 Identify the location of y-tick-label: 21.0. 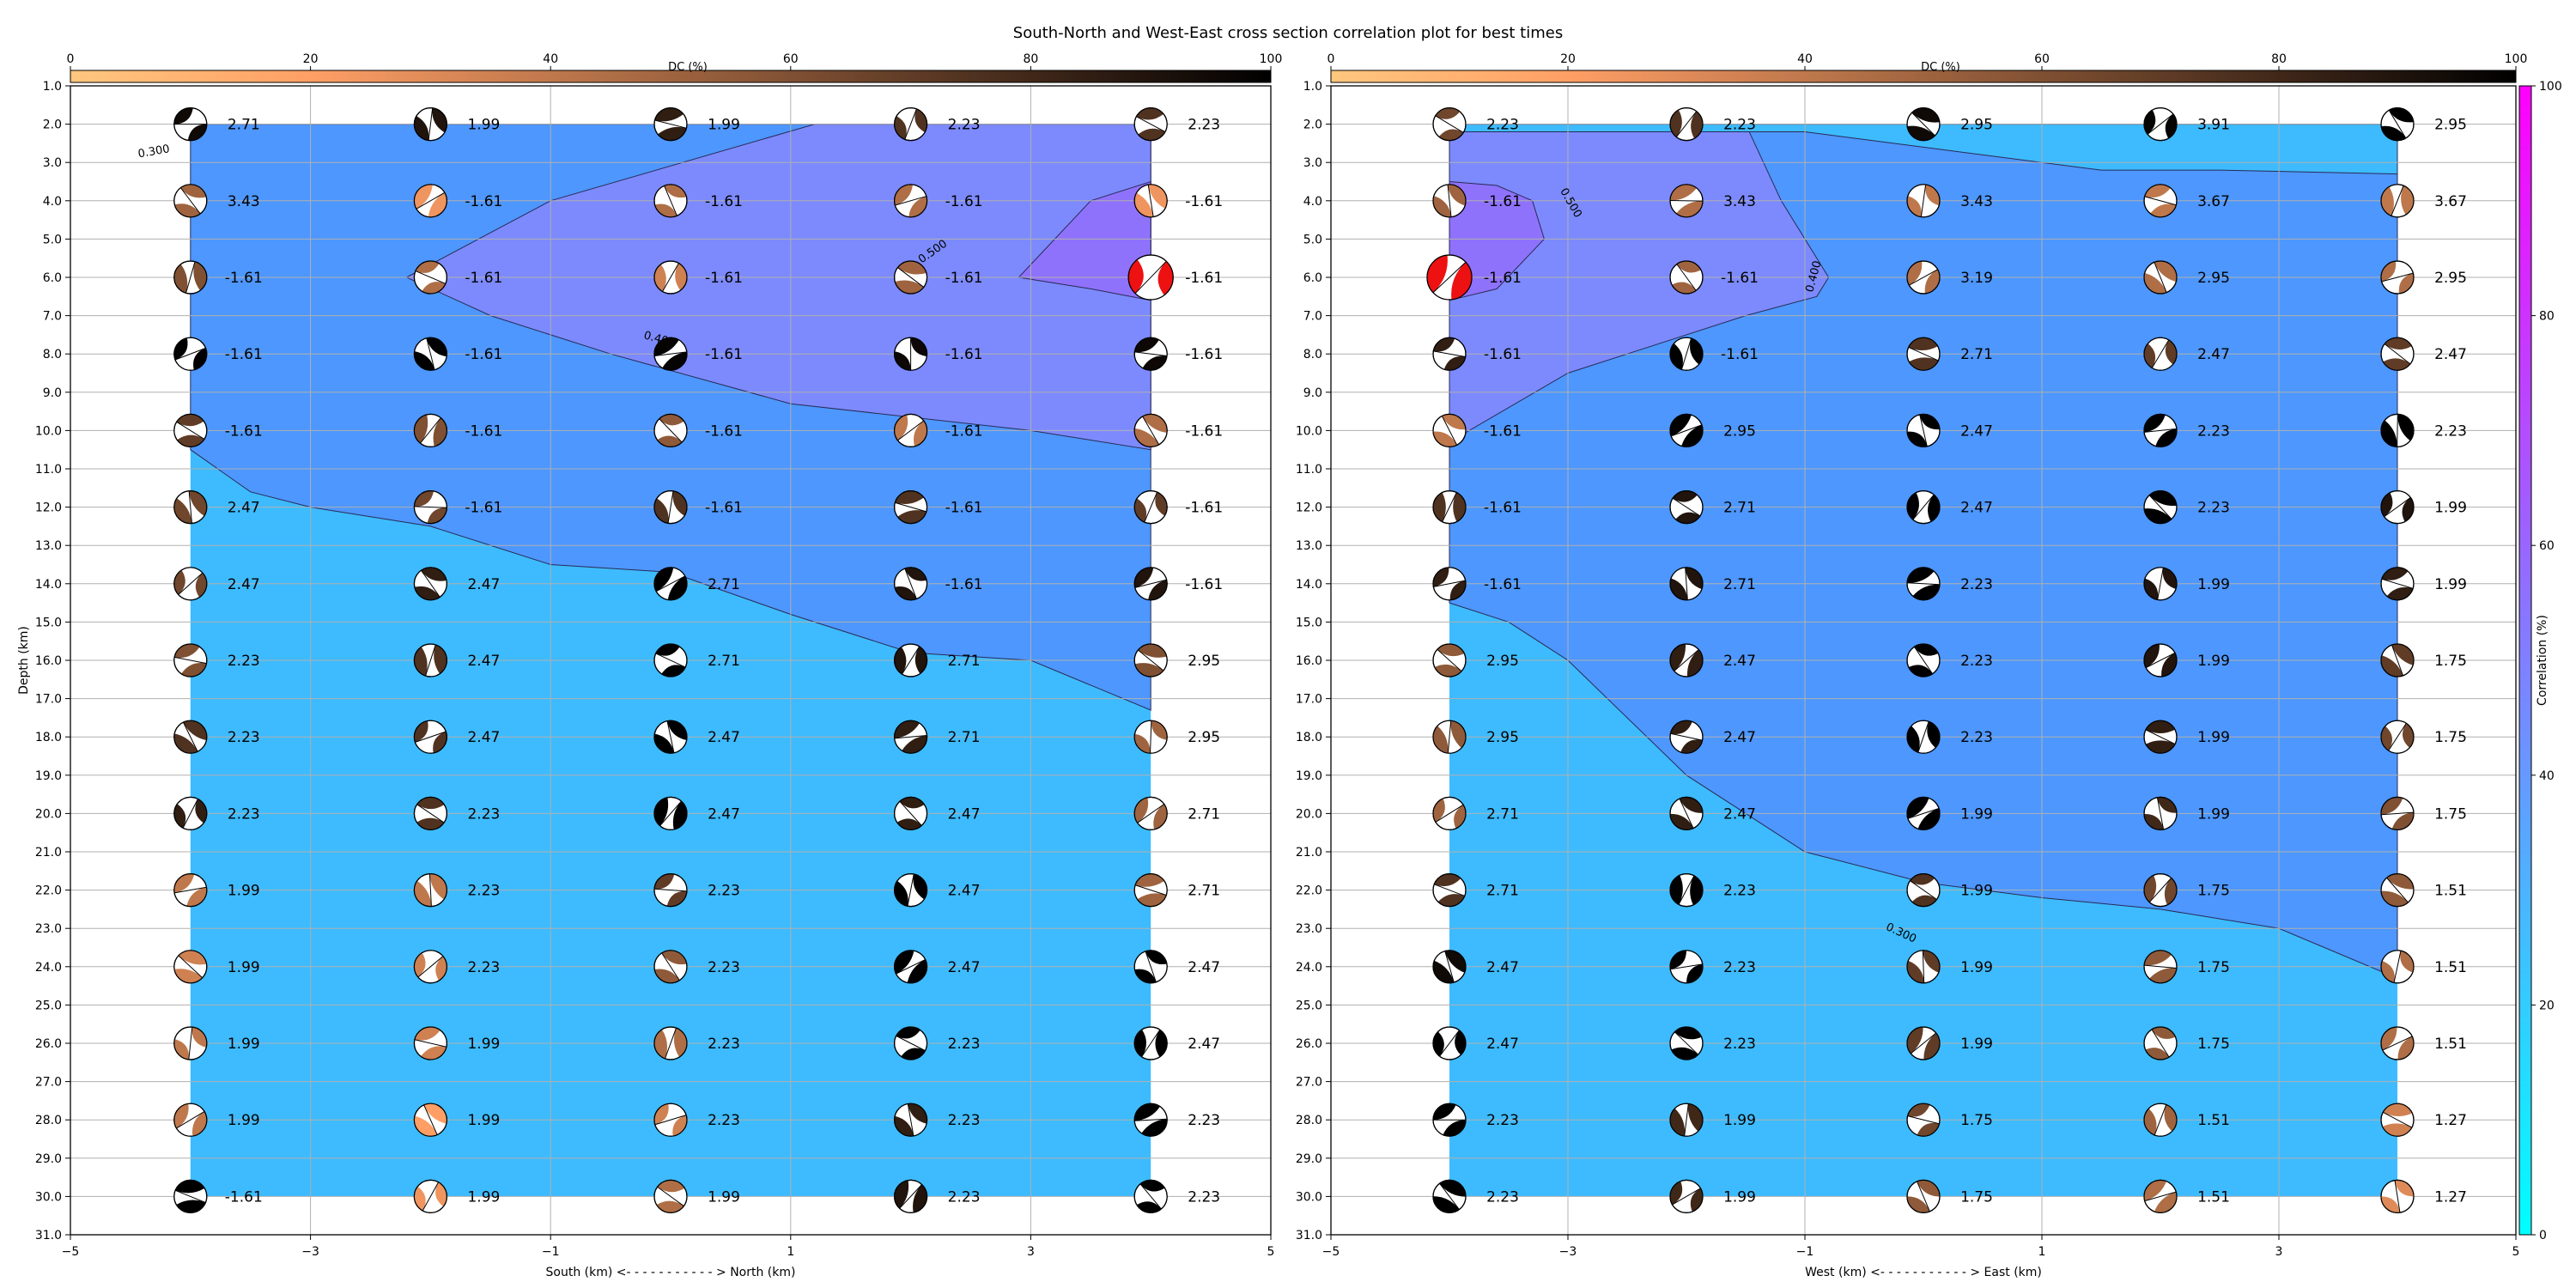
(1309, 853).